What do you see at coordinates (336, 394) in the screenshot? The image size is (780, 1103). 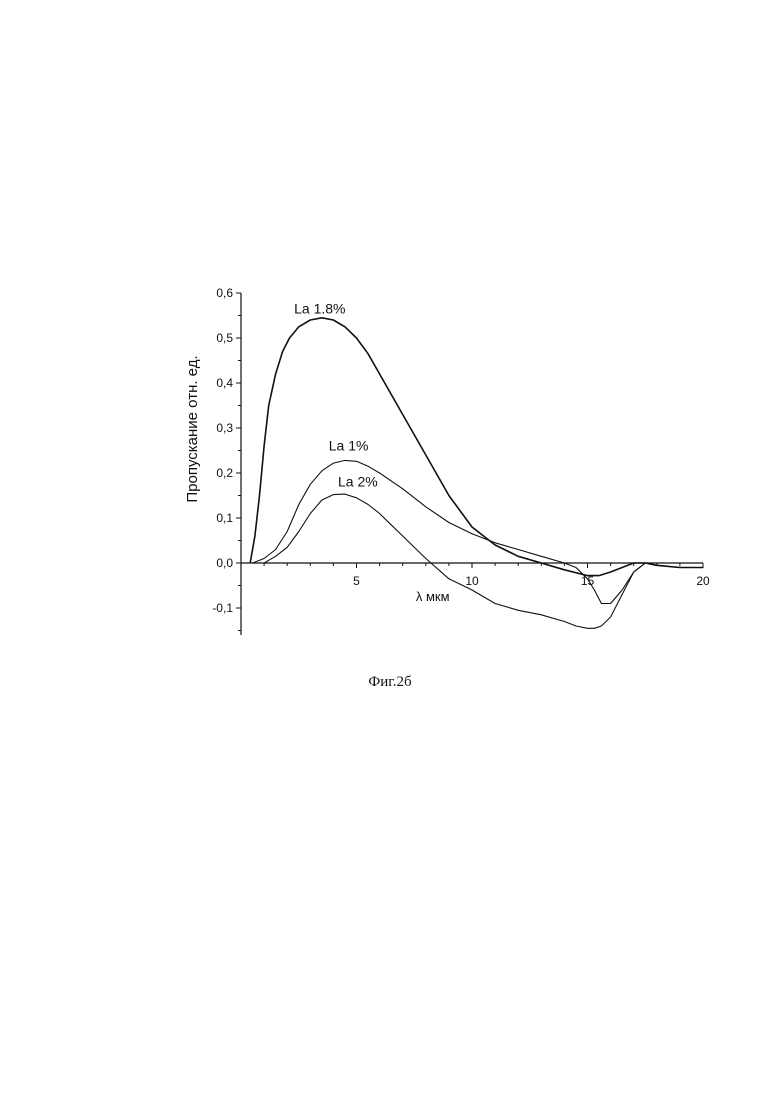 I see `series-labels: La 1.8% La 1% La 2%` at bounding box center [336, 394].